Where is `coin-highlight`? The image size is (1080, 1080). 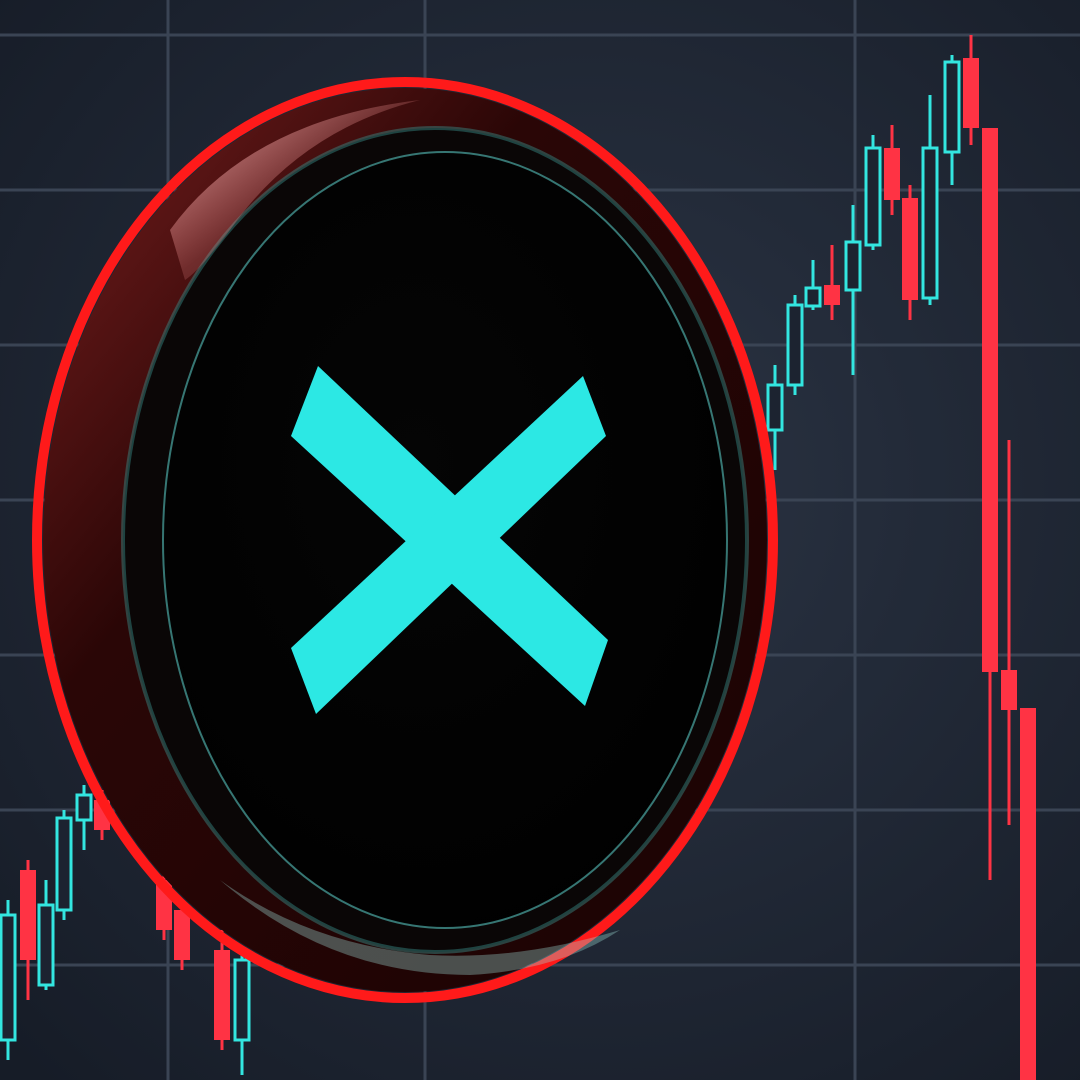 coin-highlight is located at coordinates (295, 190).